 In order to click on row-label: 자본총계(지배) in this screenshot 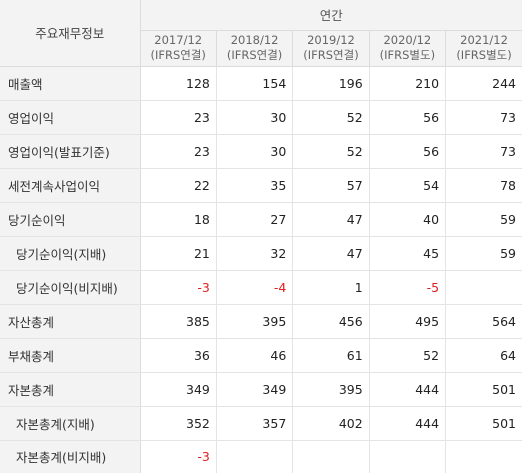, I will do `click(70, 423)`.